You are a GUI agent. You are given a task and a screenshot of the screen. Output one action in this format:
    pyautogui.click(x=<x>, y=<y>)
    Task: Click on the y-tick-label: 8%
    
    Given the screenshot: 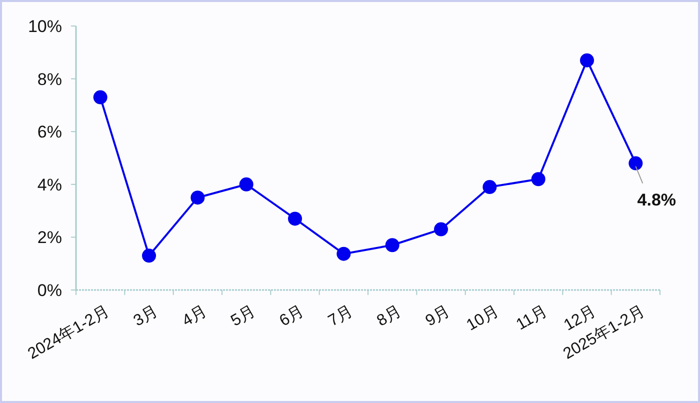 What is the action you would take?
    pyautogui.click(x=49, y=79)
    